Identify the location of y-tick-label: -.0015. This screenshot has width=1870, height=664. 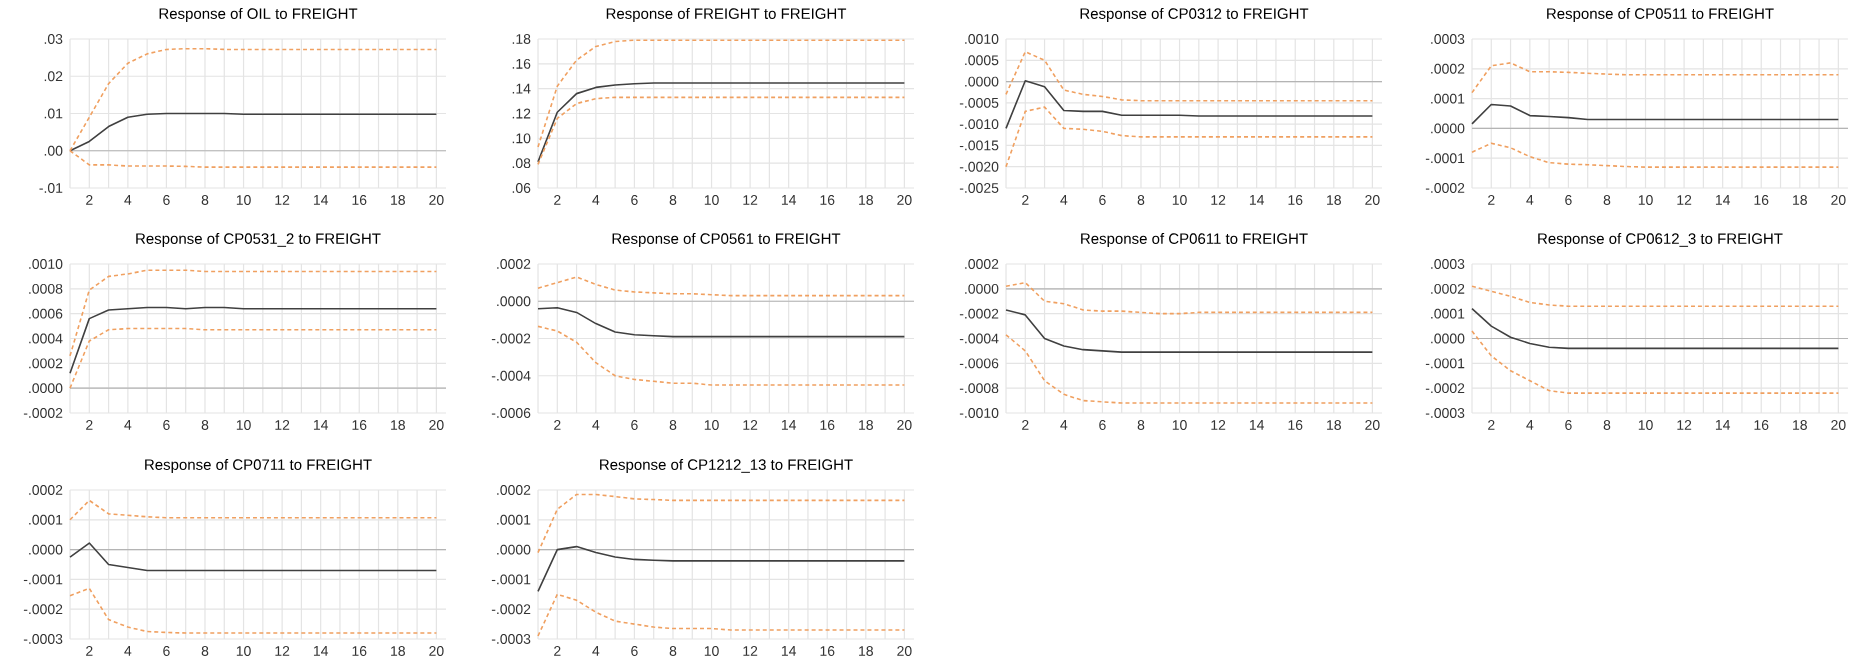
(979, 145).